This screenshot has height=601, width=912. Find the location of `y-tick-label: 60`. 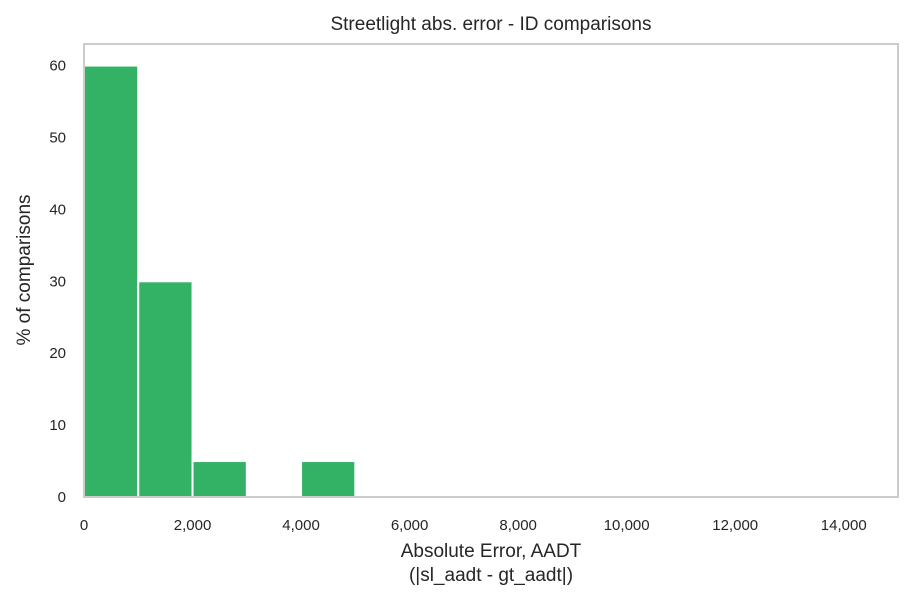

y-tick-label: 60 is located at coordinates (57, 66).